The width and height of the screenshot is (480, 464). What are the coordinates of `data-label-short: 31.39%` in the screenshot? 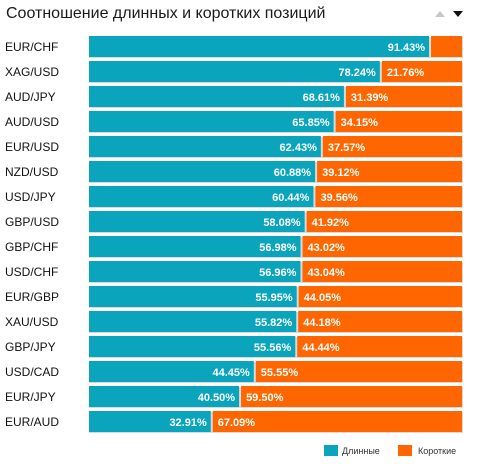 It's located at (370, 98).